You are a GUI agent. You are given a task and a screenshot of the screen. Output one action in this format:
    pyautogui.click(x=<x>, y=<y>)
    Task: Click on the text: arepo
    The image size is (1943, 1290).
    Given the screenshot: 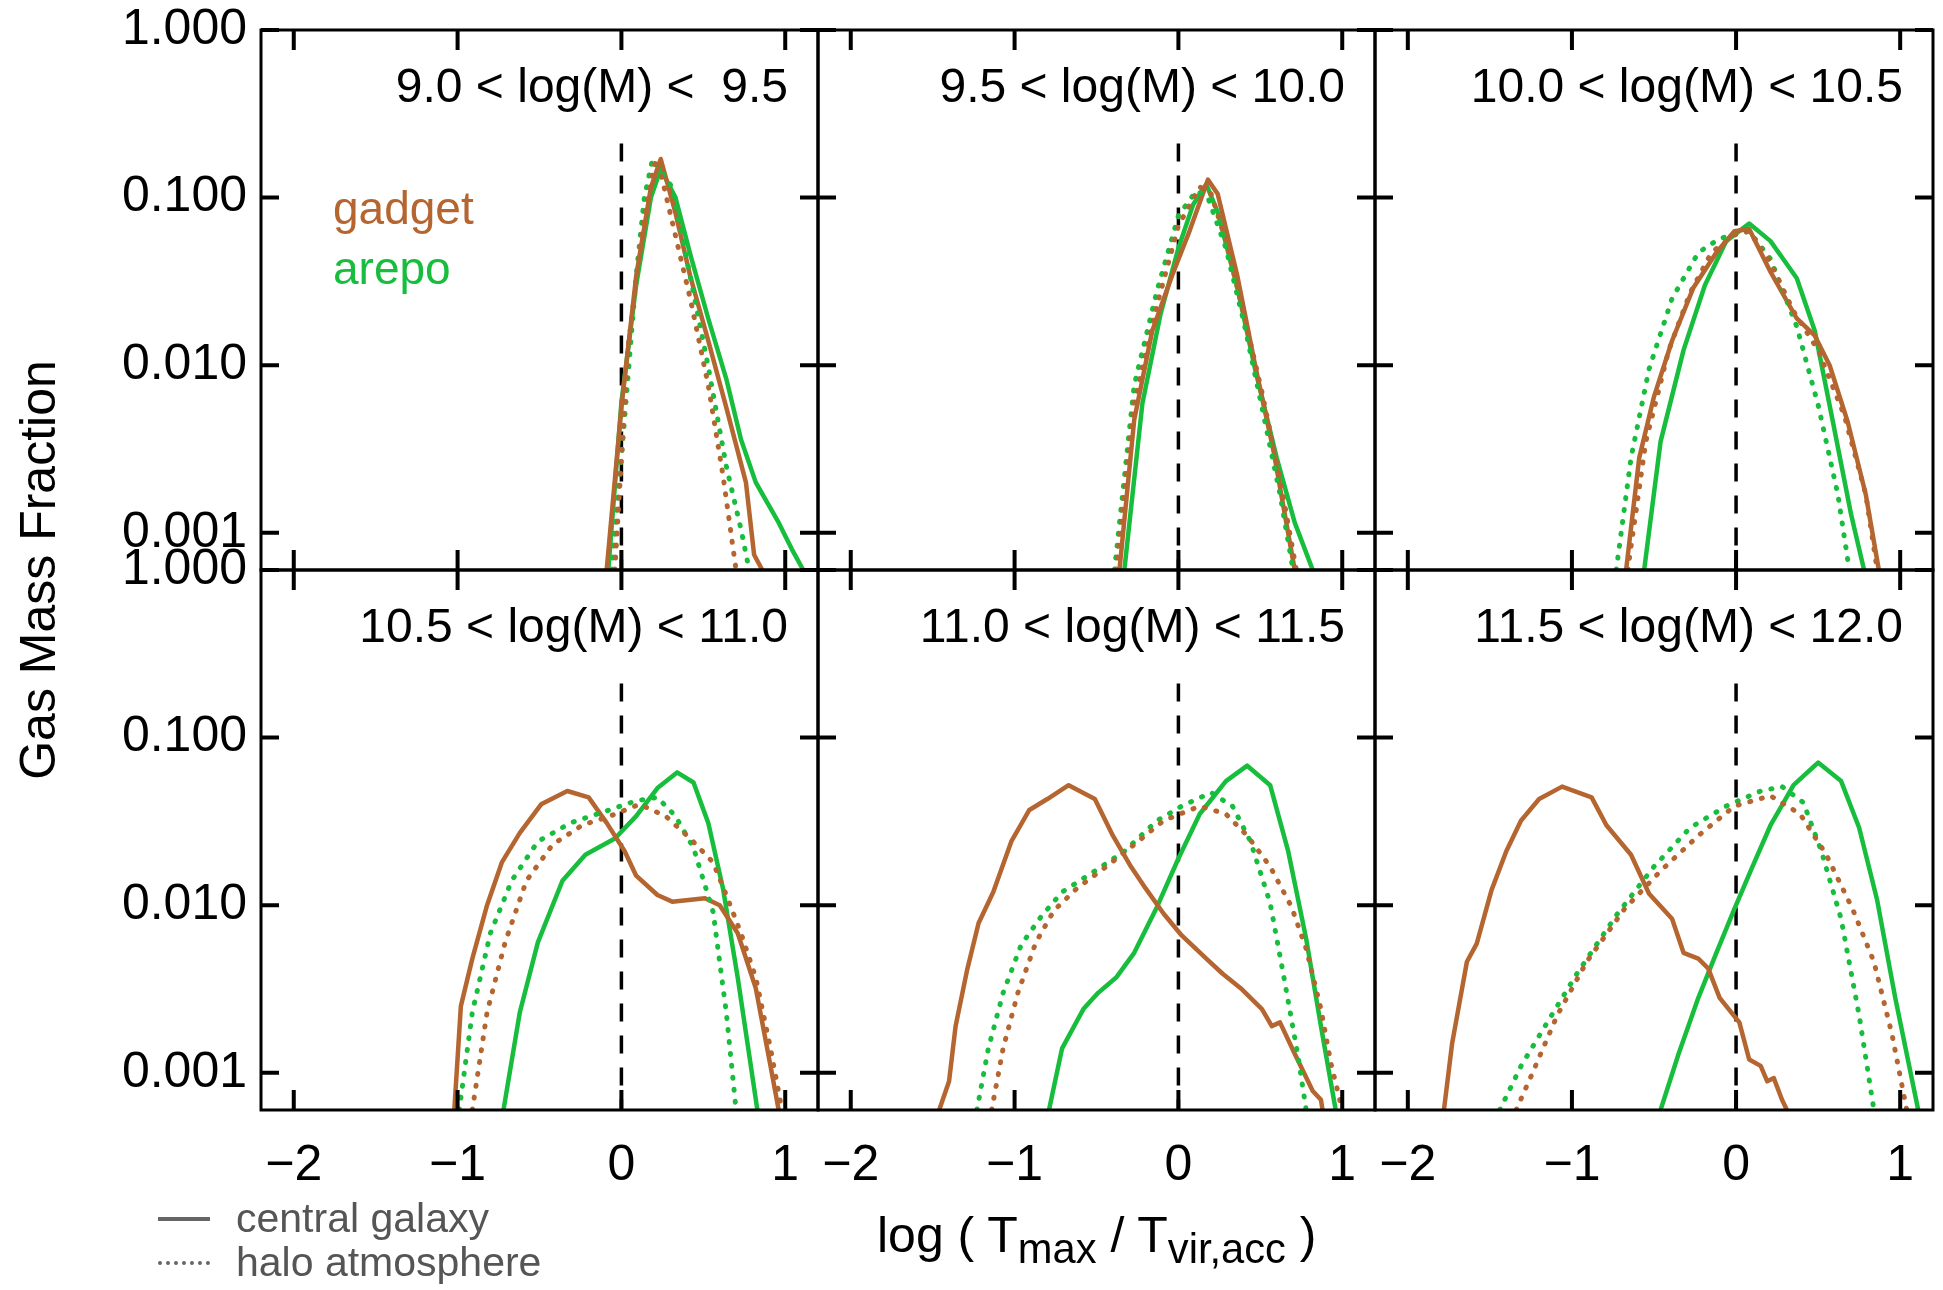 What is the action you would take?
    pyautogui.click(x=392, y=268)
    